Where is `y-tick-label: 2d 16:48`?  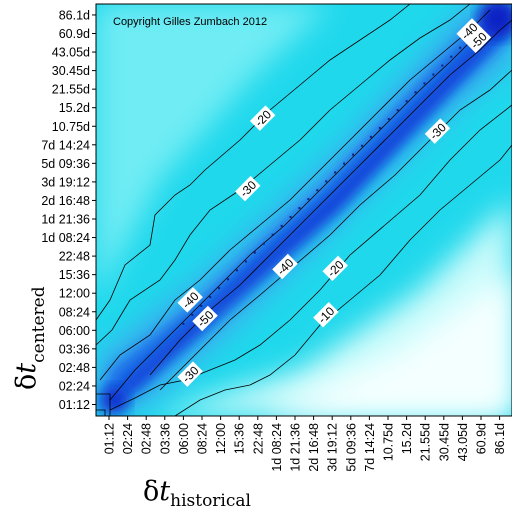 y-tick-label: 2d 16:48 is located at coordinates (65, 201).